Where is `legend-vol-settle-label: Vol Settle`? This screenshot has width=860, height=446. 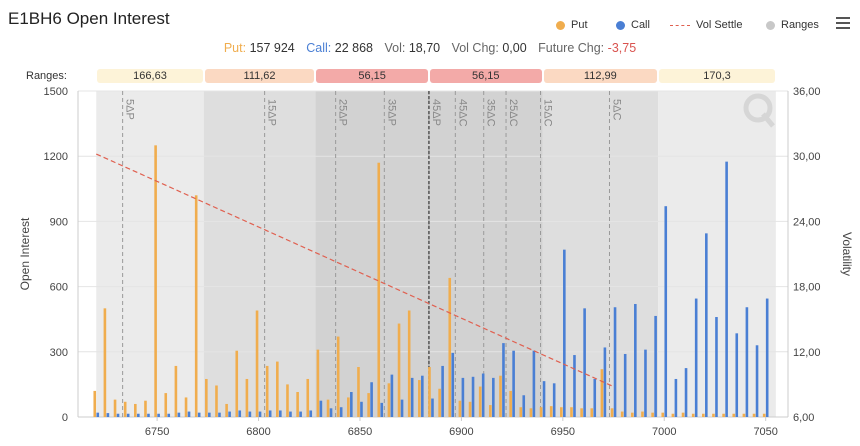
legend-vol-settle-label: Vol Settle is located at coordinates (719, 25).